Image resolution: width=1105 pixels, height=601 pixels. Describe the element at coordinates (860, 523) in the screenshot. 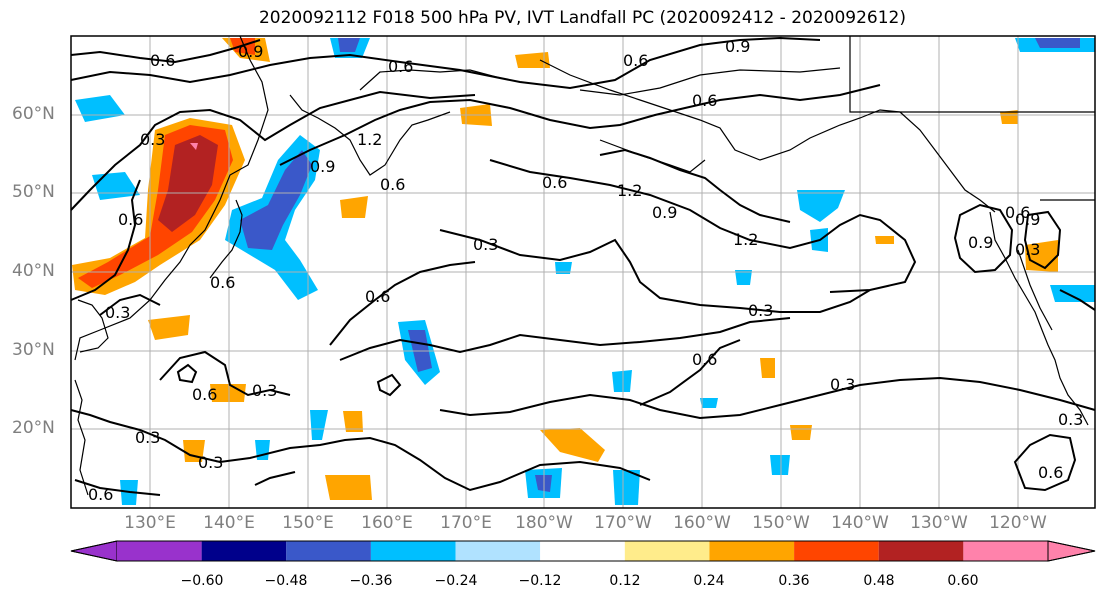

I see `lon-label: 140°W` at that location.